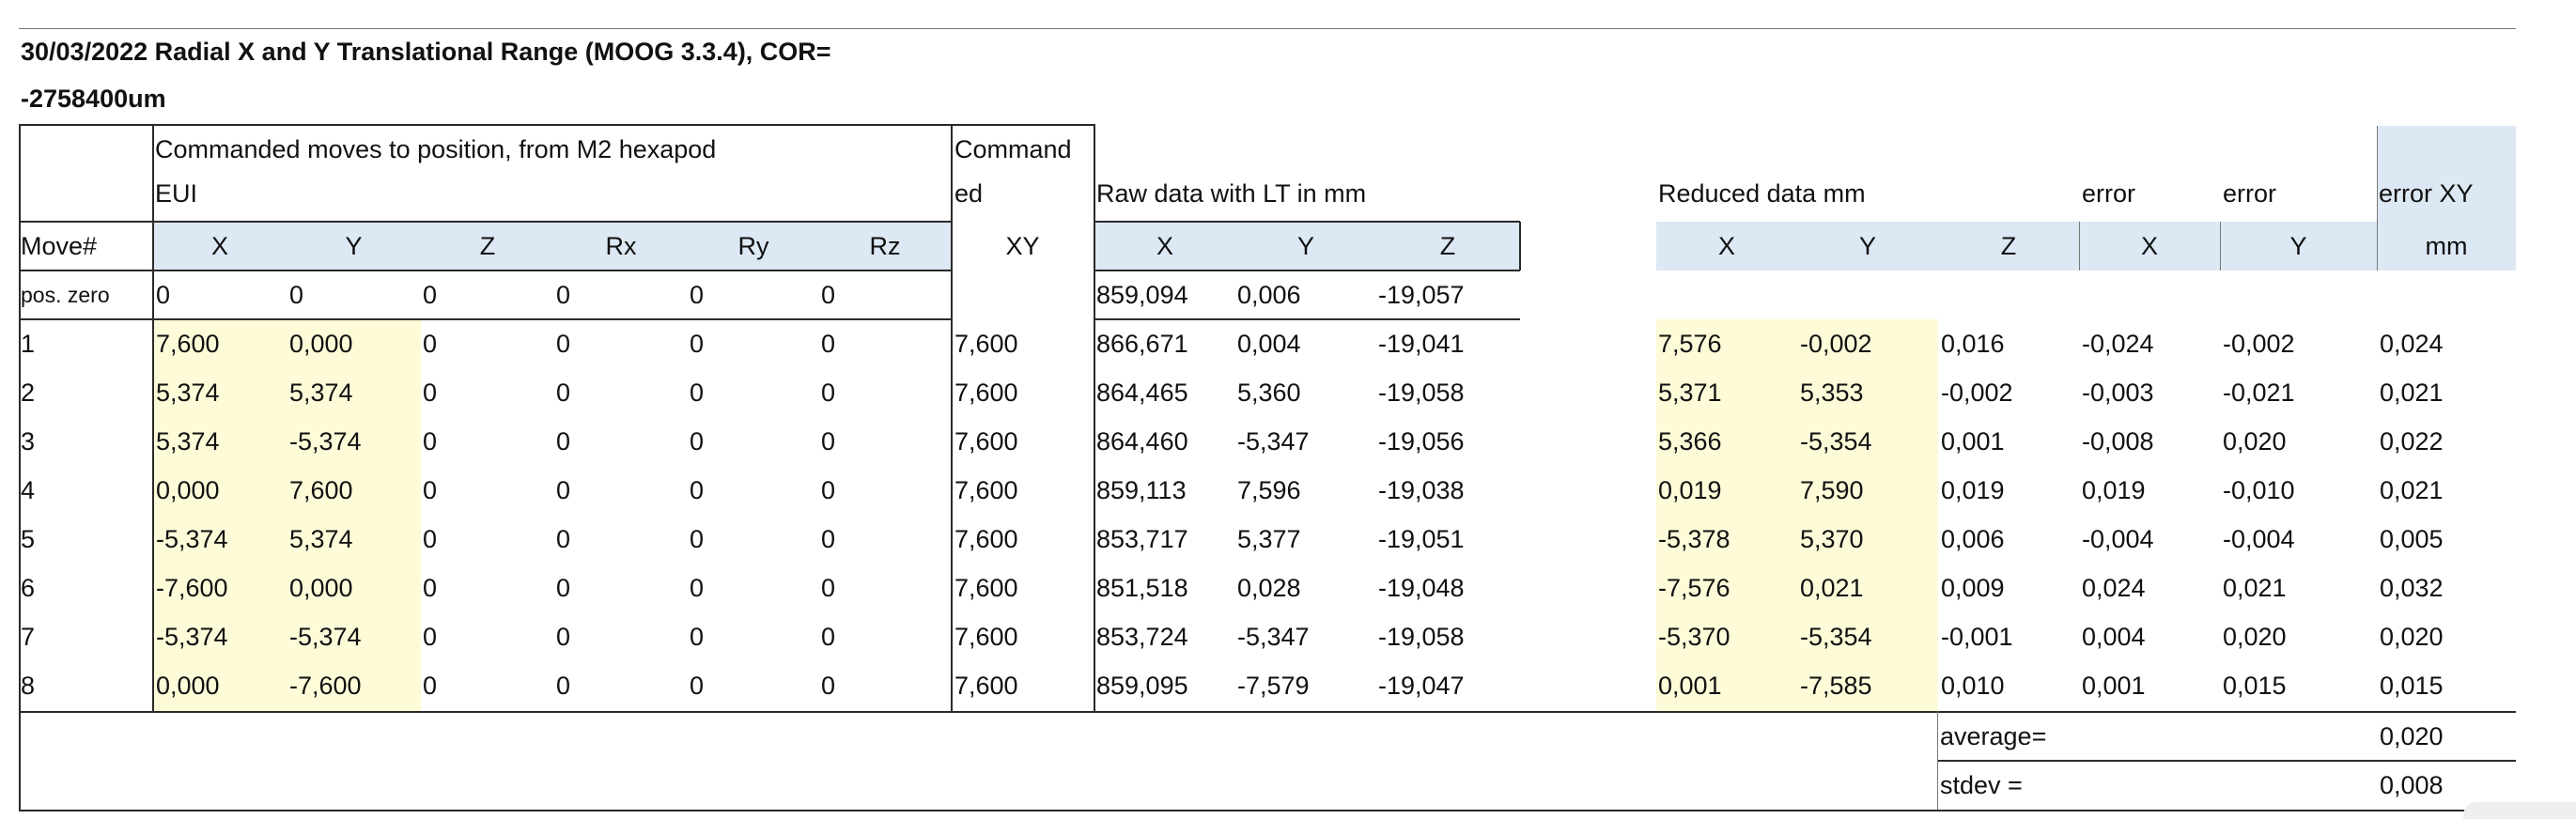 The height and width of the screenshot is (819, 2576). I want to click on col-errxy-left, so click(2378, 198).